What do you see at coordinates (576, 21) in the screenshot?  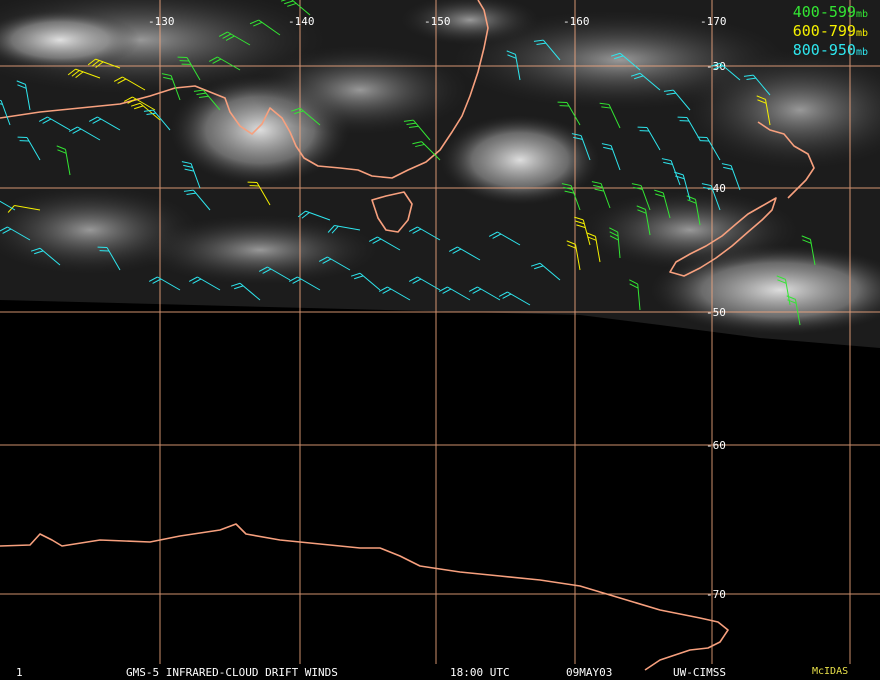 I see `lon-label: -160` at bounding box center [576, 21].